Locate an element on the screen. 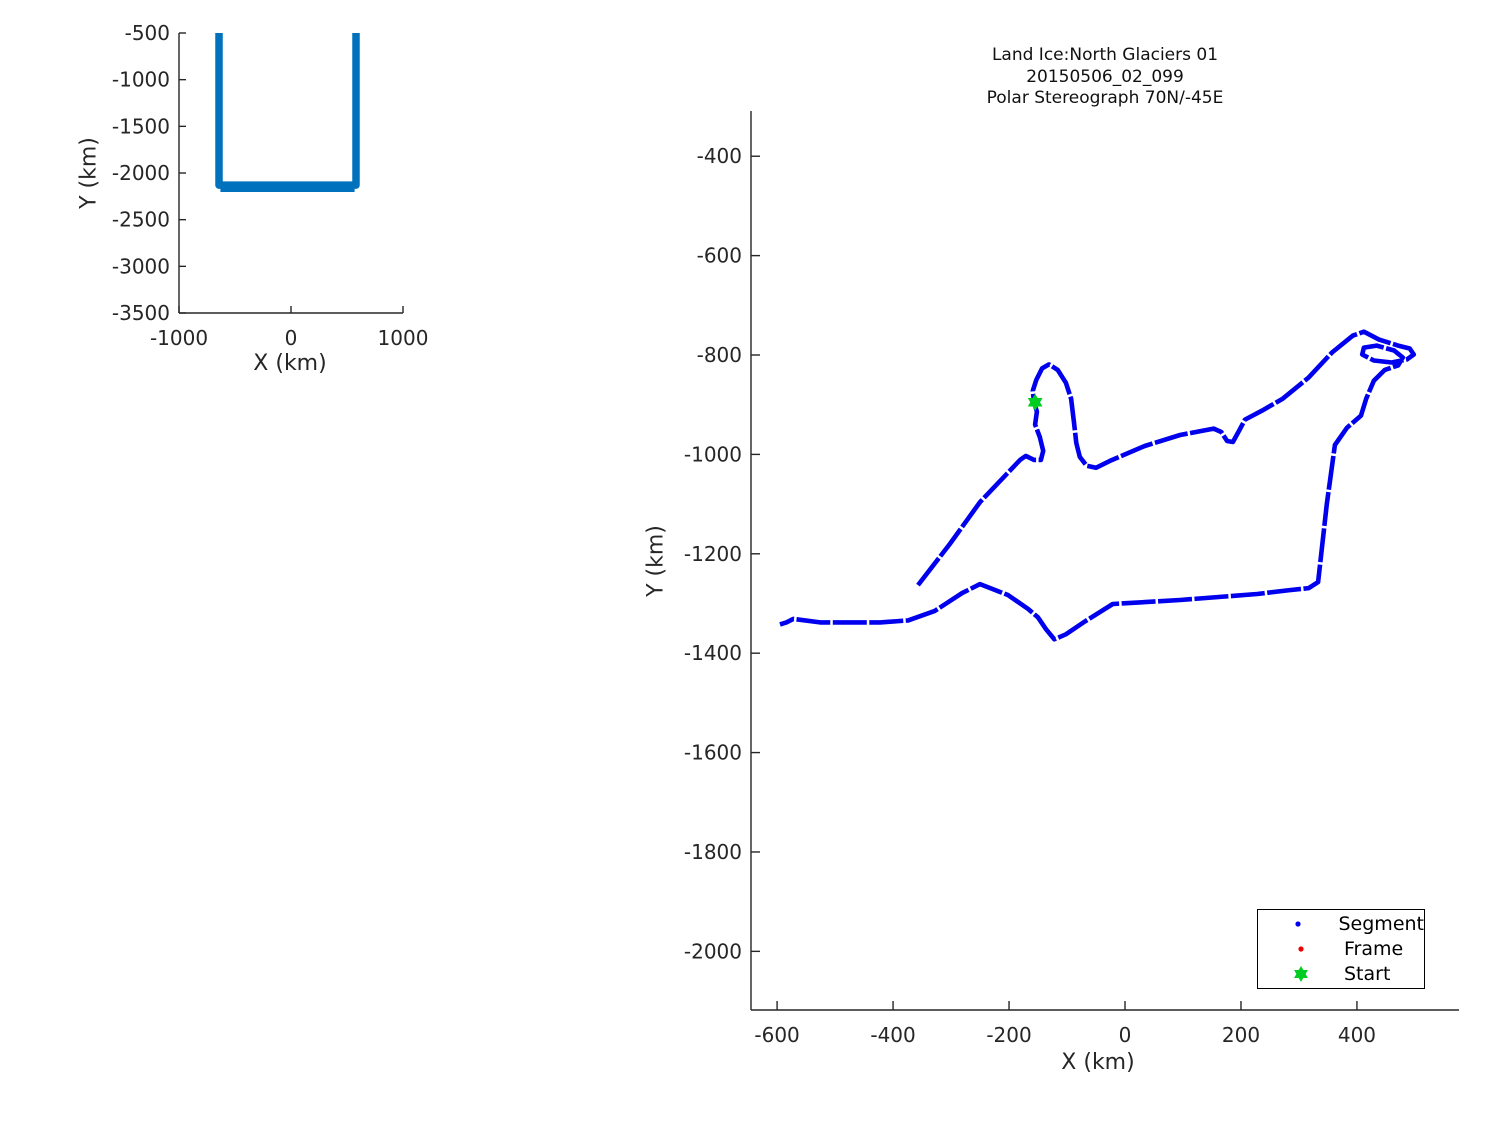  y-tick-label: -500 is located at coordinates (147, 33).